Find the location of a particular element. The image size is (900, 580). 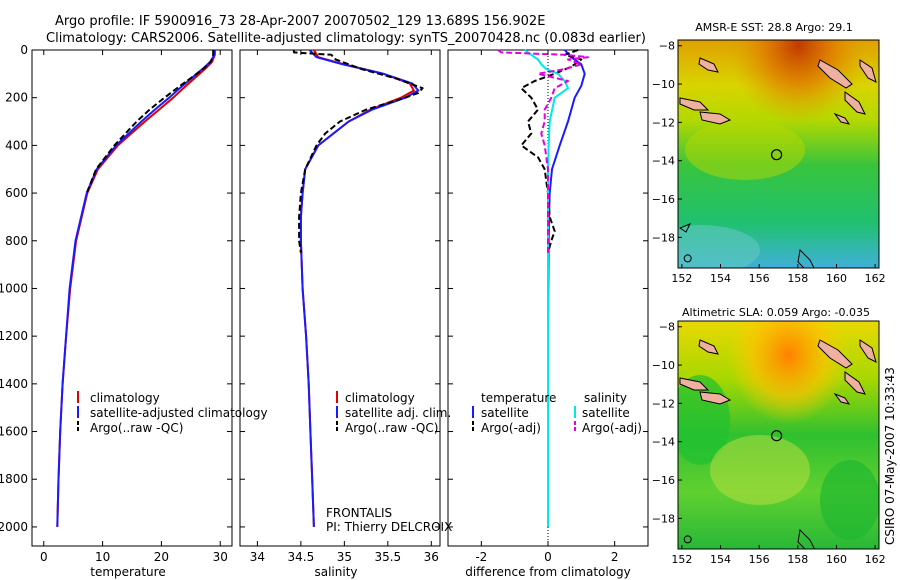

sla-lon-tick-label: 156 is located at coordinates (759, 559).